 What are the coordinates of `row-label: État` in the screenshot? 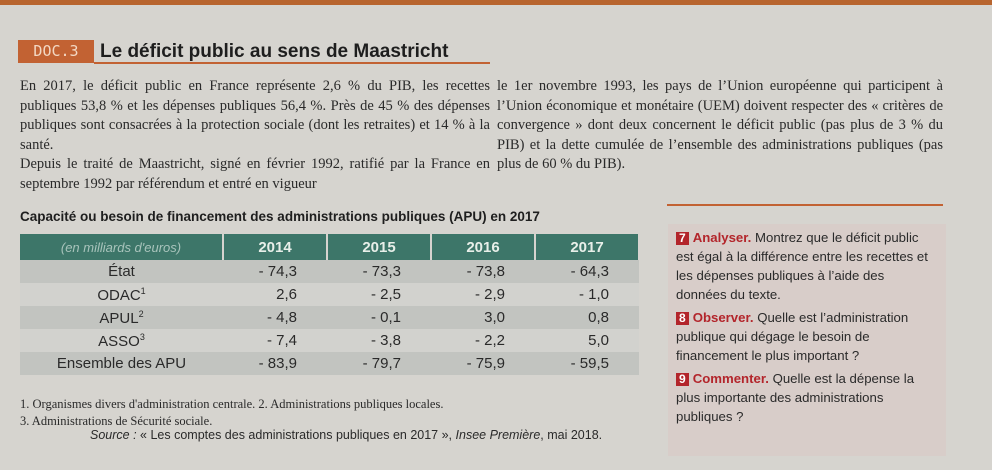 It's located at (121, 271).